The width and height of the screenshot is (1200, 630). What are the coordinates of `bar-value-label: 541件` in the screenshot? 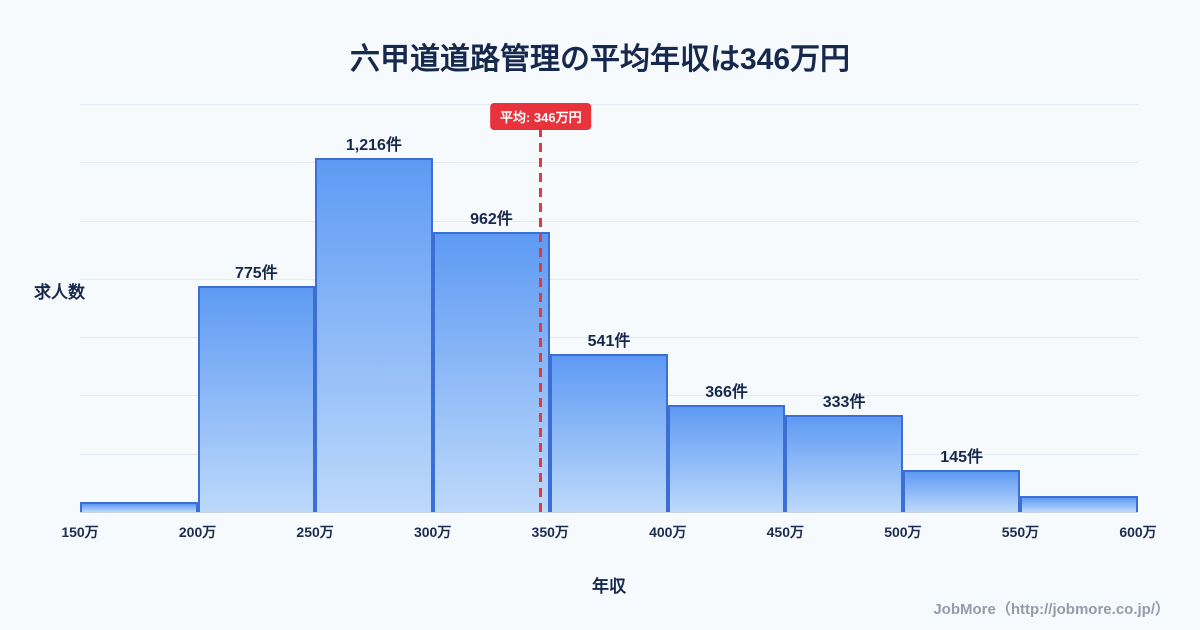 It's located at (609, 342).